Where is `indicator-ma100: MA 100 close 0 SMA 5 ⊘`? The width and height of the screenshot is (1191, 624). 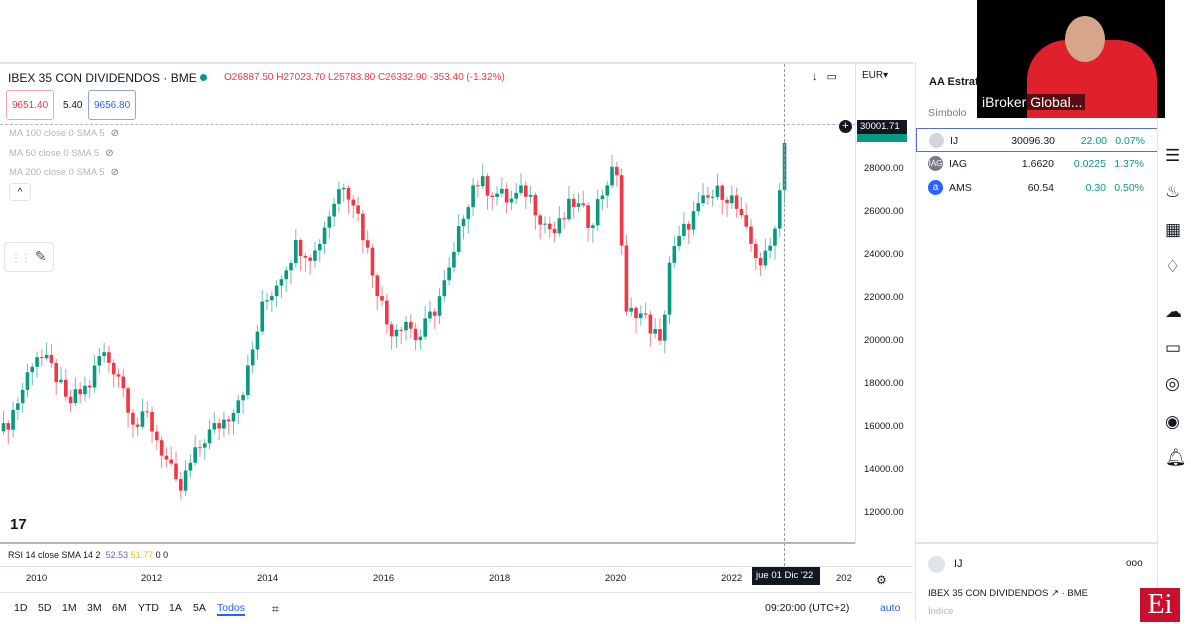
indicator-ma100: MA 100 close 0 SMA 5 ⊘ is located at coordinates (64, 133).